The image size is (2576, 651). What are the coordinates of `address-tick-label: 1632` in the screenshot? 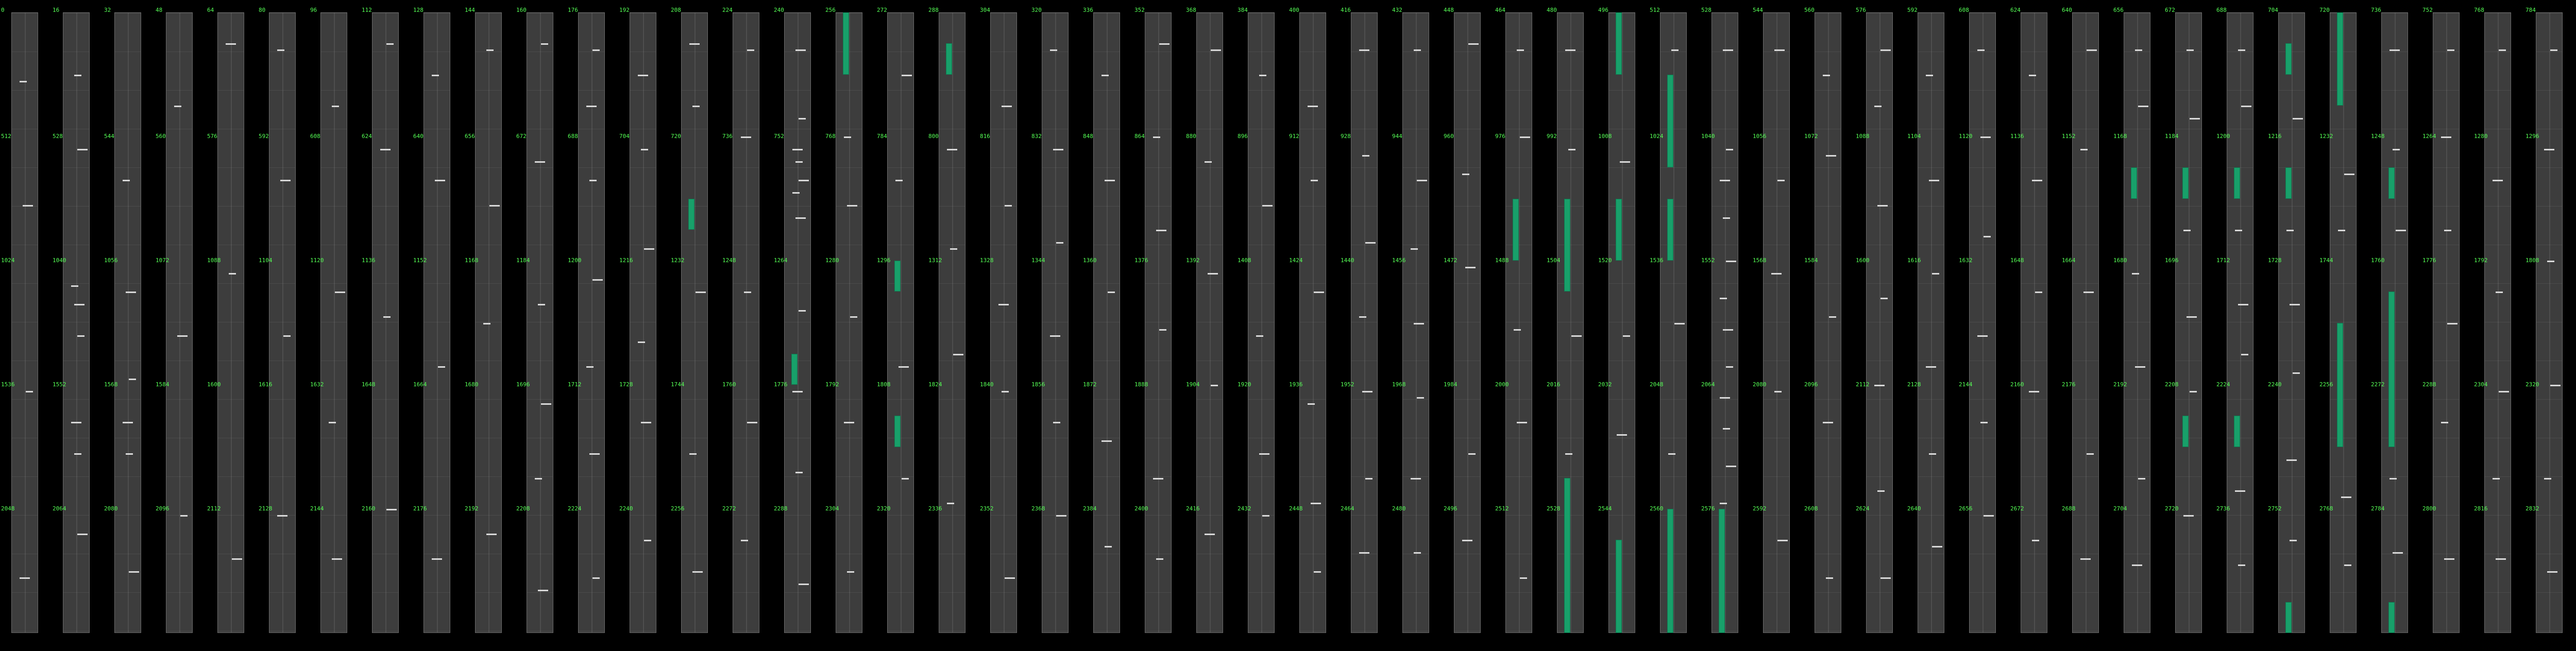 It's located at (1966, 260).